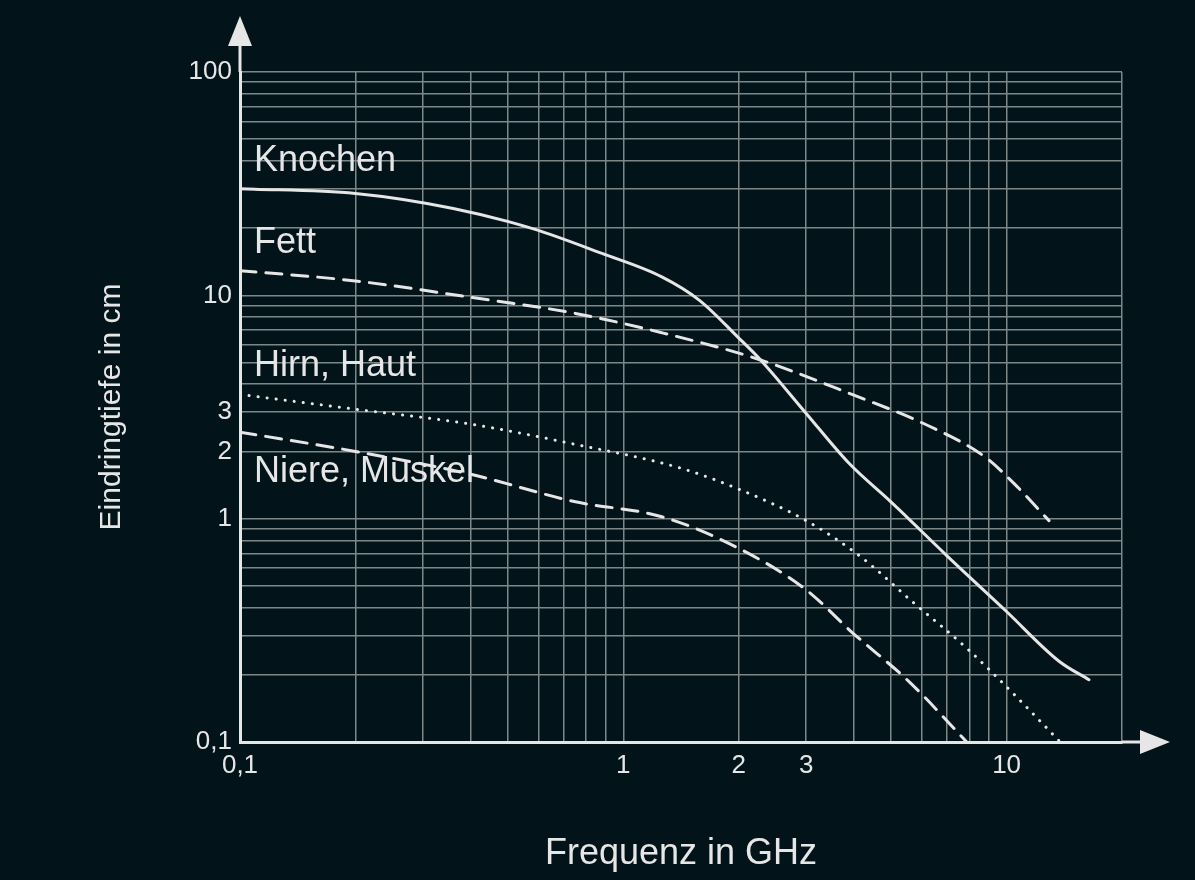 The image size is (1195, 880). What do you see at coordinates (681, 852) in the screenshot?
I see `x-axis-title: Frequenz in GHz` at bounding box center [681, 852].